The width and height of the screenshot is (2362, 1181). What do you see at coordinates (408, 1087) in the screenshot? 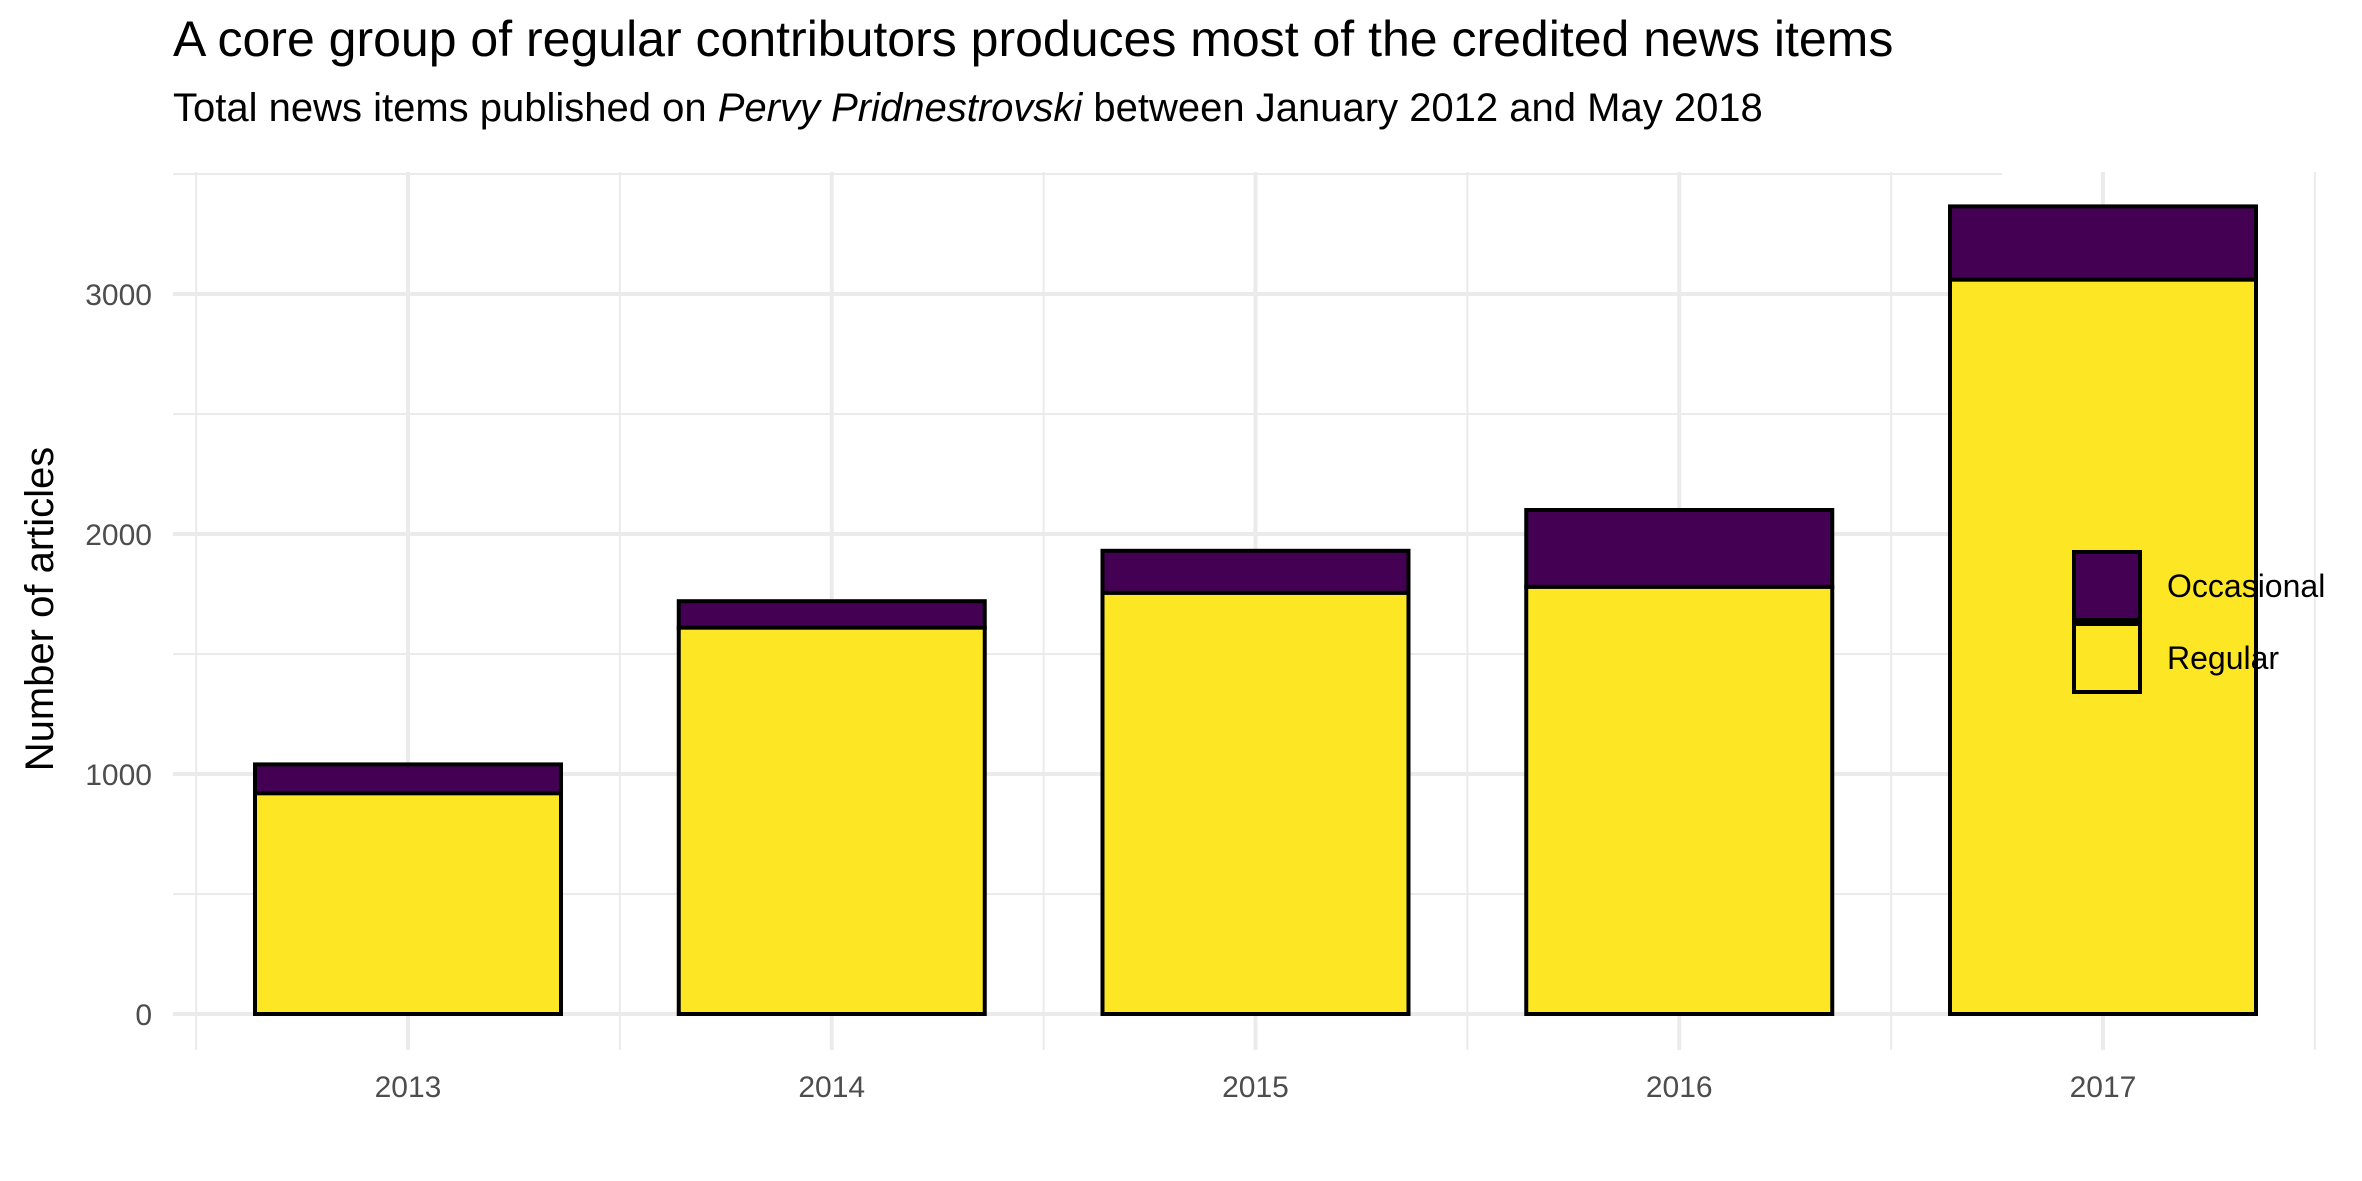
I see `x-tick-label: 2013` at bounding box center [408, 1087].